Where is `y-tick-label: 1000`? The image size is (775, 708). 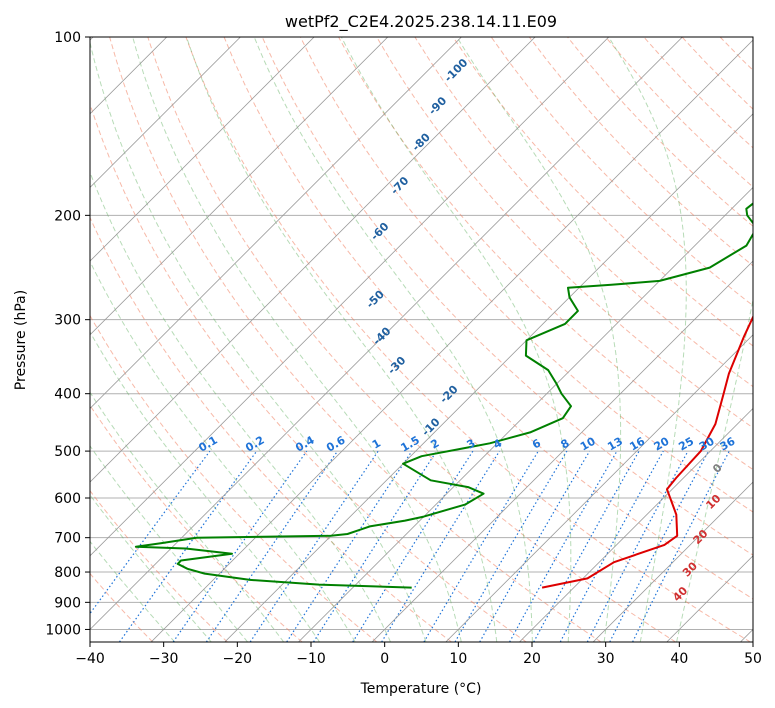
y-tick-label: 1000 is located at coordinates (63, 630).